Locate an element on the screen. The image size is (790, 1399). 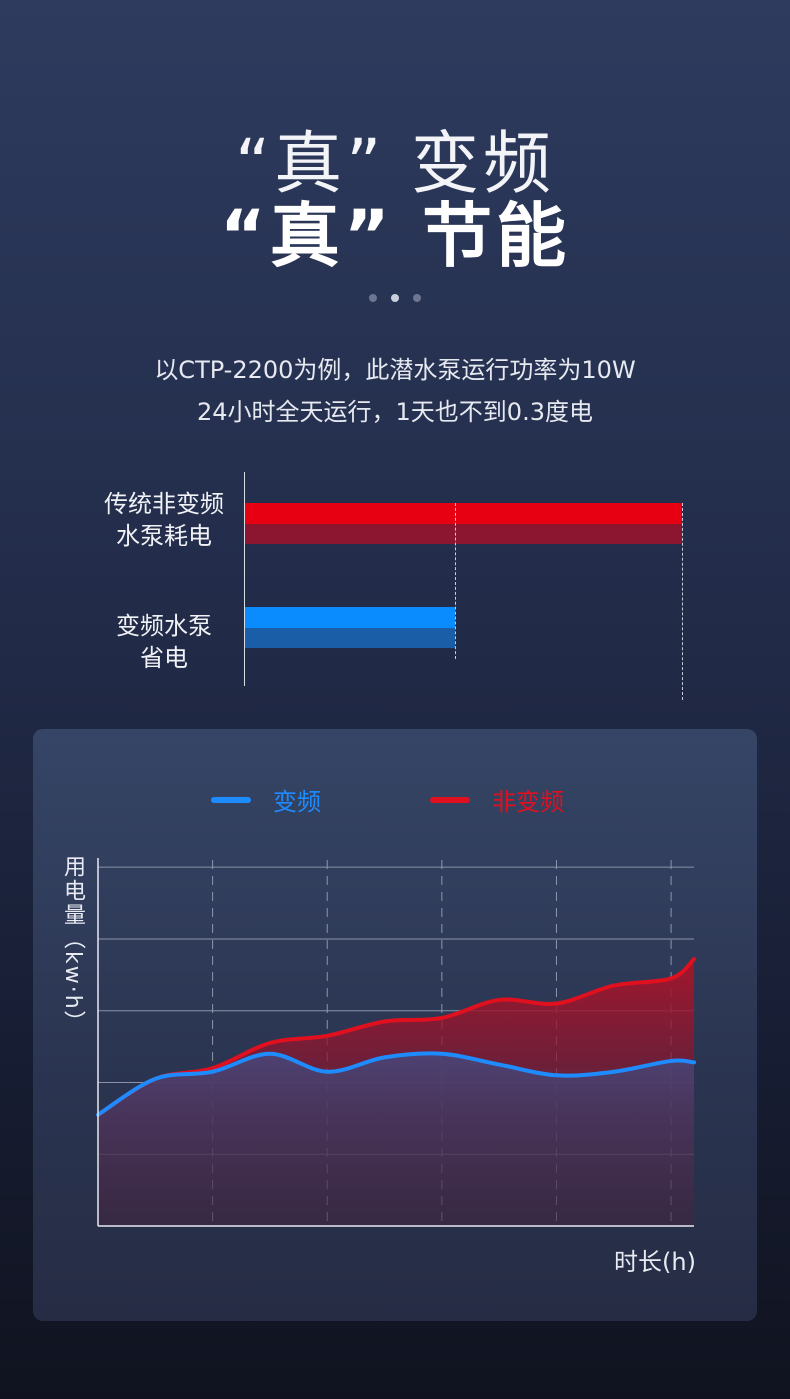
non-inverter-label: 传统非变频 水泵耗电 is located at coordinates (164, 520).